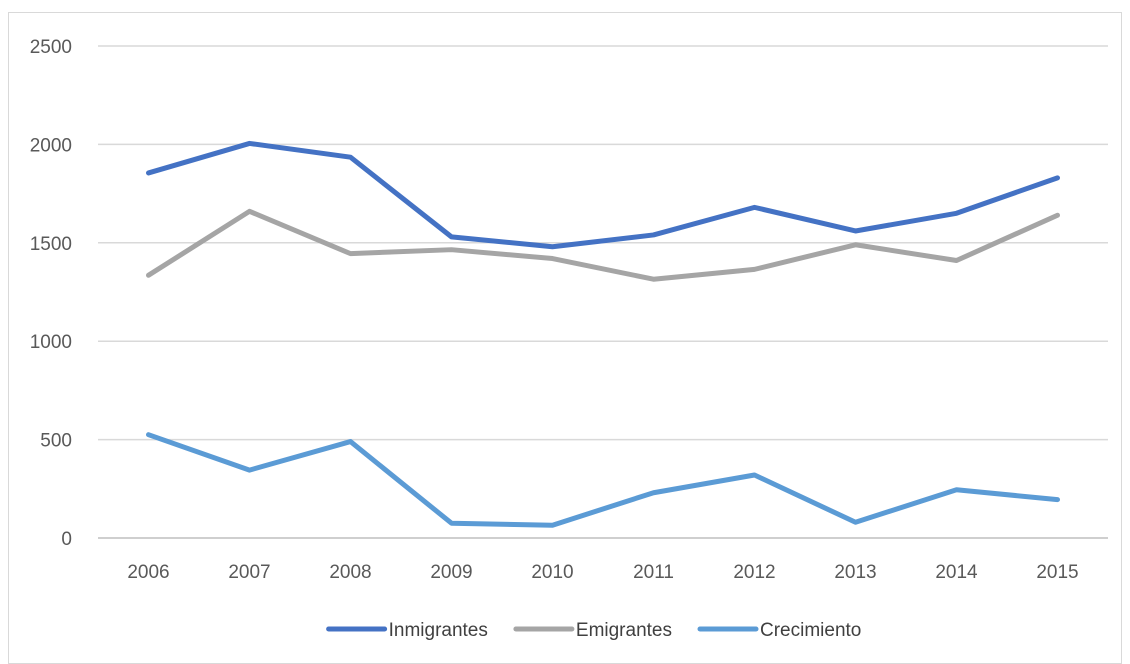 This screenshot has height=664, width=1130. Describe the element at coordinates (810, 630) in the screenshot. I see `legend-label: Crecimiento` at that location.